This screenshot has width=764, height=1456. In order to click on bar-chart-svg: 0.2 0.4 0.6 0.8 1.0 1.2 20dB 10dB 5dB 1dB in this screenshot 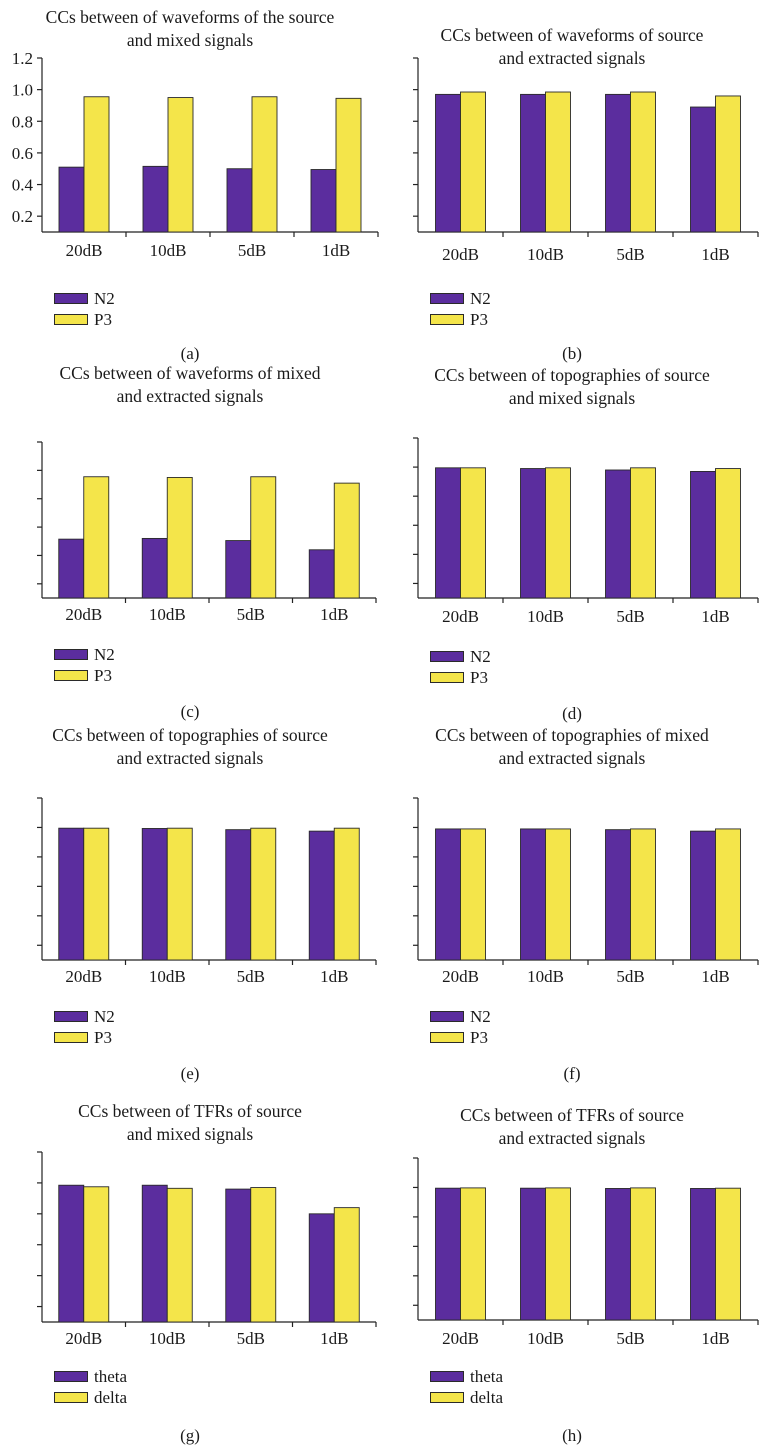, I will do `click(195, 154)`.